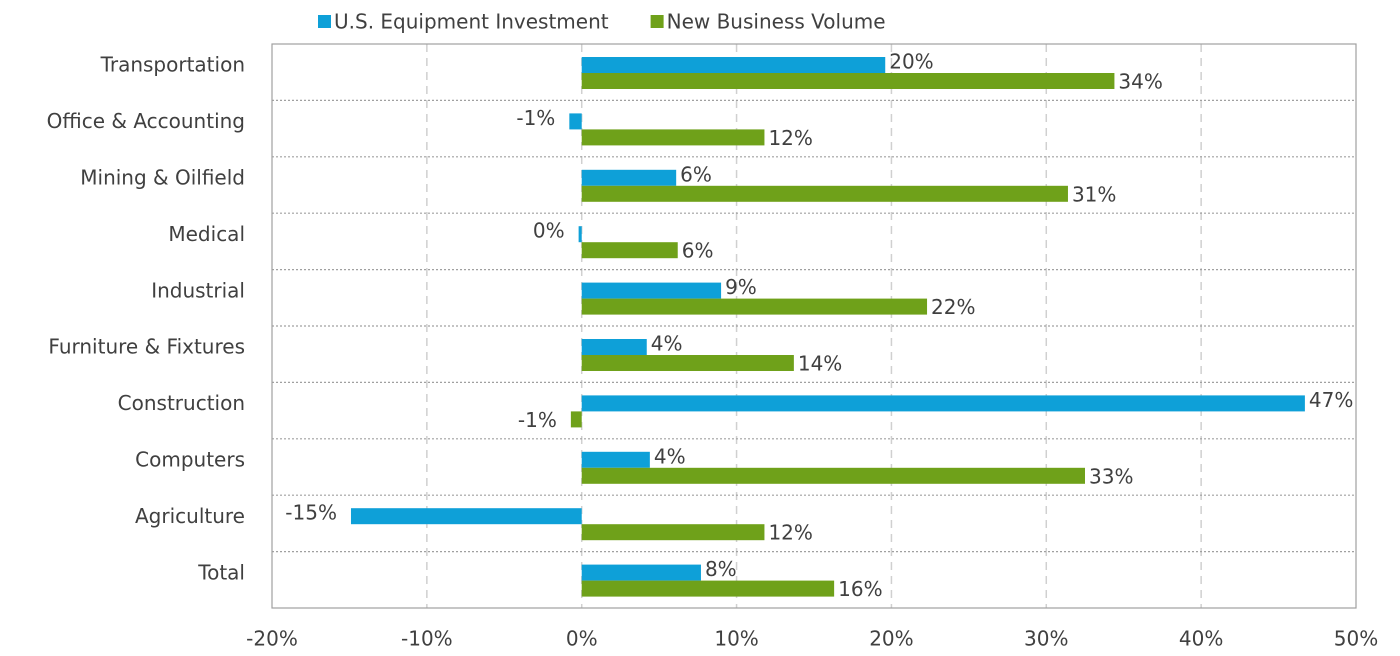 The width and height of the screenshot is (1400, 656). I want to click on x-tick-label: 50%, so click(1356, 639).